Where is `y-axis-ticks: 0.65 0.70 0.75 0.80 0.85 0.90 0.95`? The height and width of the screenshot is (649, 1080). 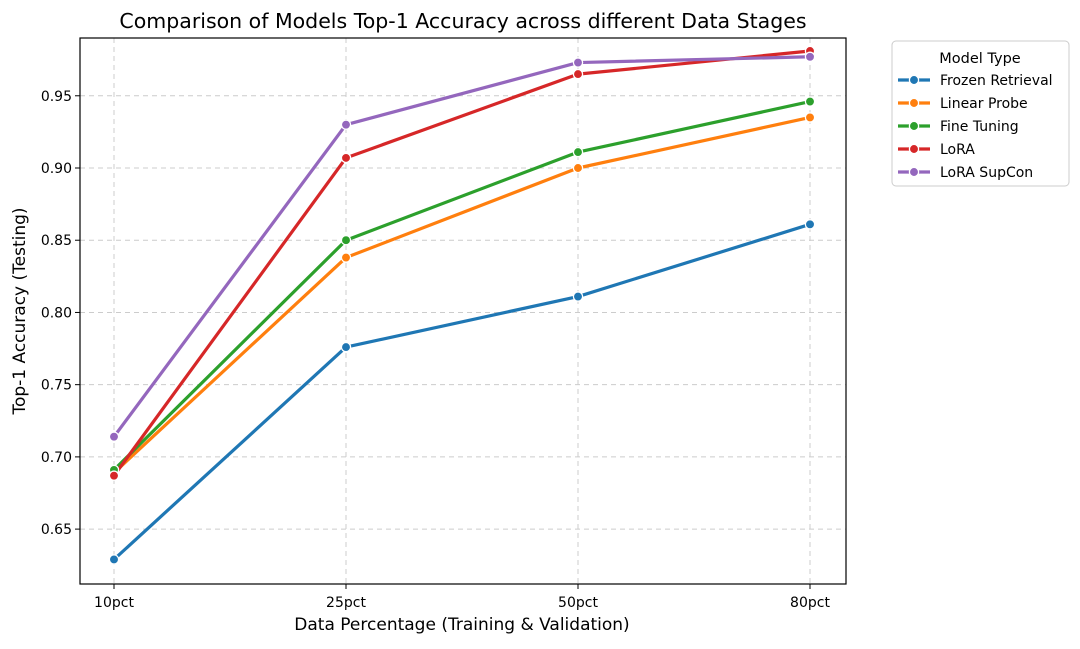 y-axis-ticks: 0.65 0.70 0.75 0.80 0.85 0.90 0.95 is located at coordinates (60, 313).